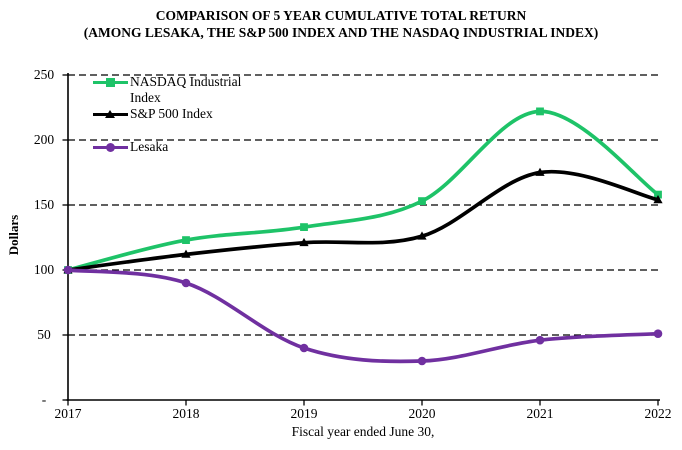 This screenshot has height=450, width=682. Describe the element at coordinates (170, 147) in the screenshot. I see `legend-item-lesaka: Lesaka` at that location.